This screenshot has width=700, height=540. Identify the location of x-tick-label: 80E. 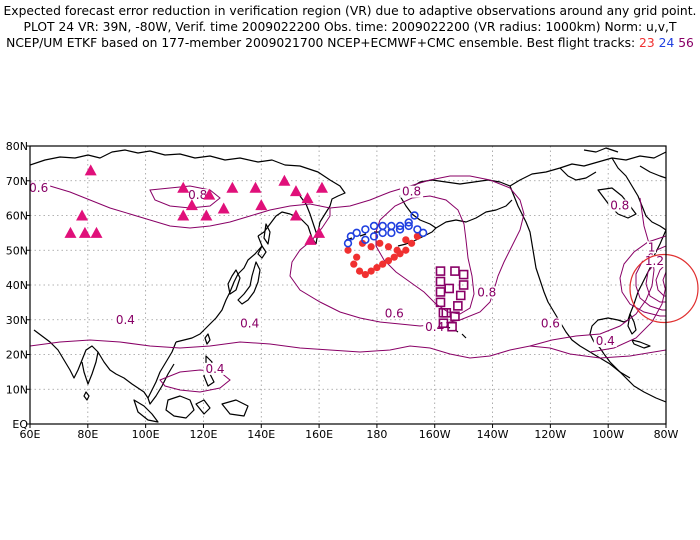
(87, 434).